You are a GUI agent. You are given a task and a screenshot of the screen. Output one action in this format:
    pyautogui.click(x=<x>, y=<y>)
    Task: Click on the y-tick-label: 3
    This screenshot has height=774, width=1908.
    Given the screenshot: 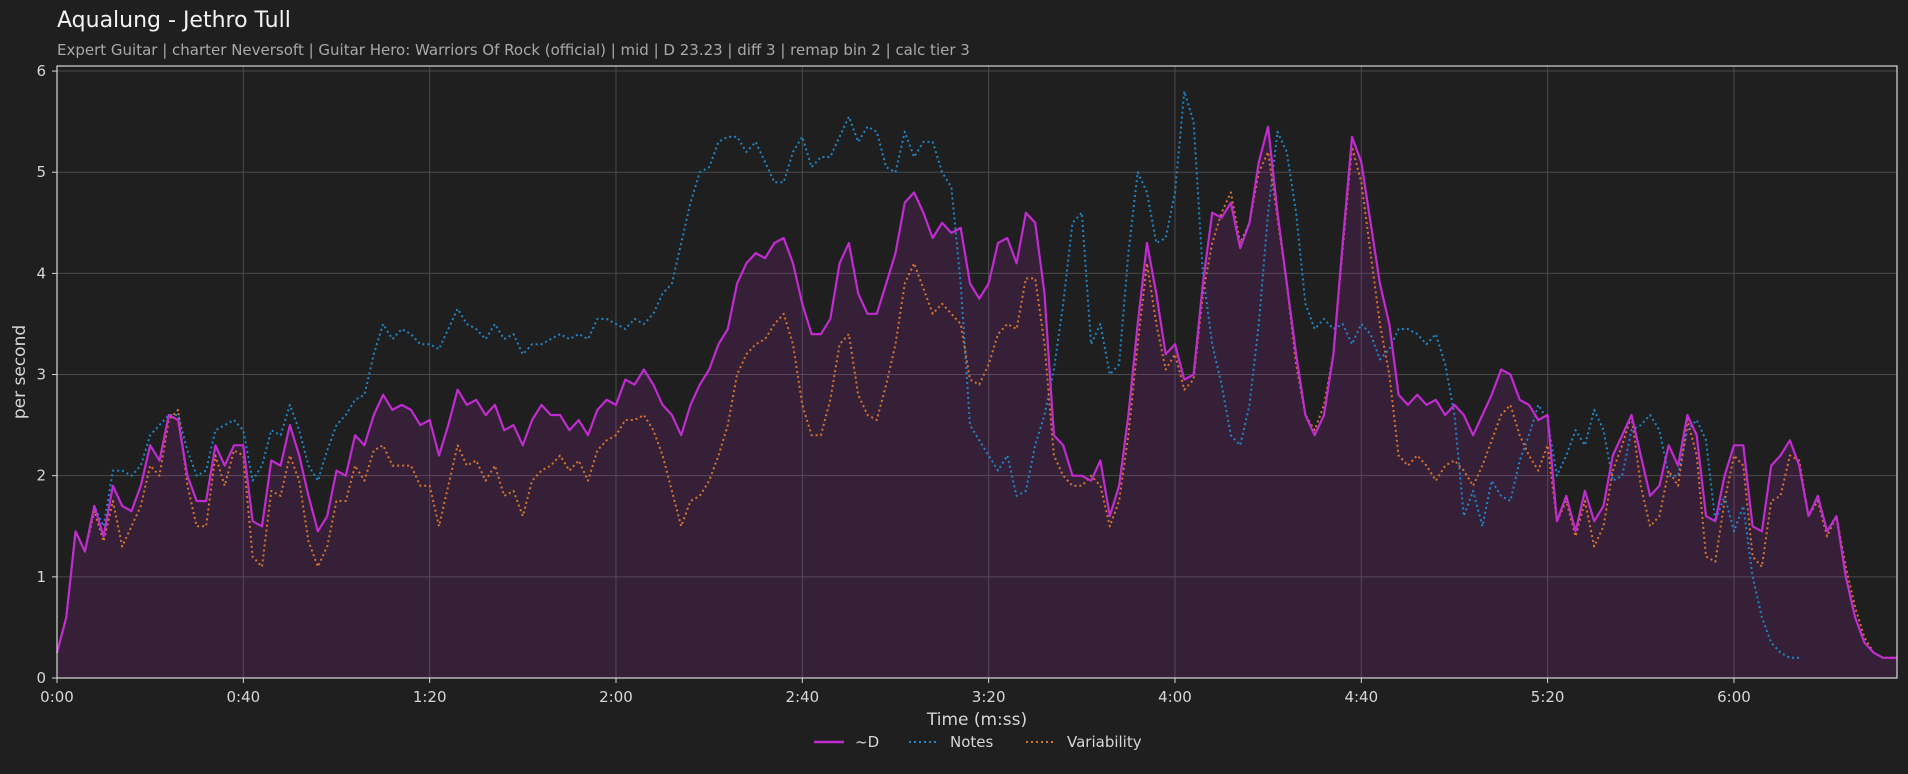 What is the action you would take?
    pyautogui.click(x=41, y=375)
    